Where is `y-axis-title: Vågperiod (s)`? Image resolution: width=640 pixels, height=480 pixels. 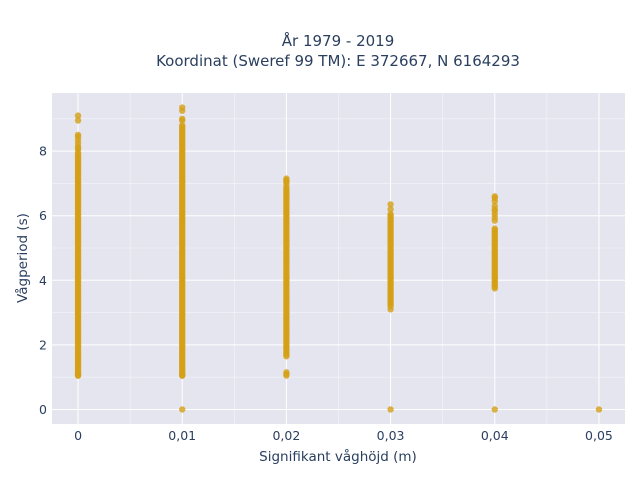
y-axis-title: Vågperiod (s) is located at coordinates (22, 258).